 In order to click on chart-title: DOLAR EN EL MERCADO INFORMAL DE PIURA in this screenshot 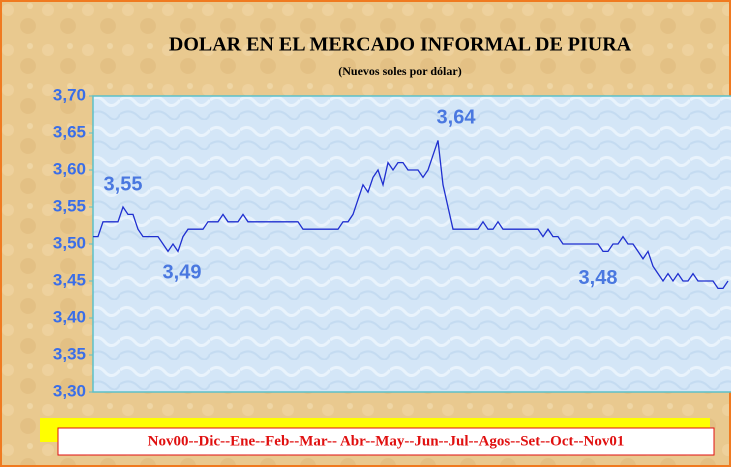, I will do `click(400, 45)`.